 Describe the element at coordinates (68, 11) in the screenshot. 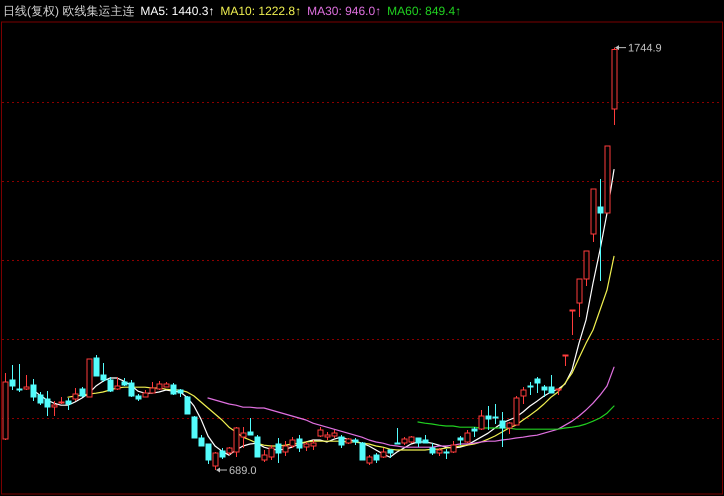

I see `chart-title: 日线(复权) 欧线集运主连` at that location.